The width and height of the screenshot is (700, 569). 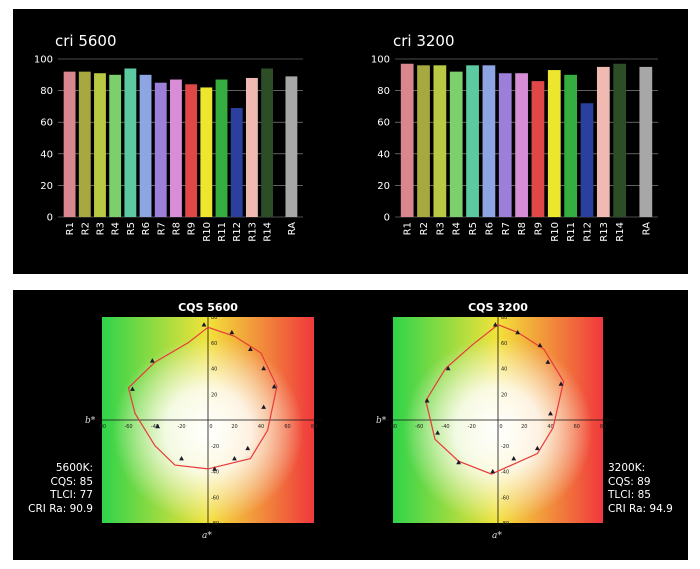 I want to click on info-line: TLCI: 85, so click(x=629, y=495).